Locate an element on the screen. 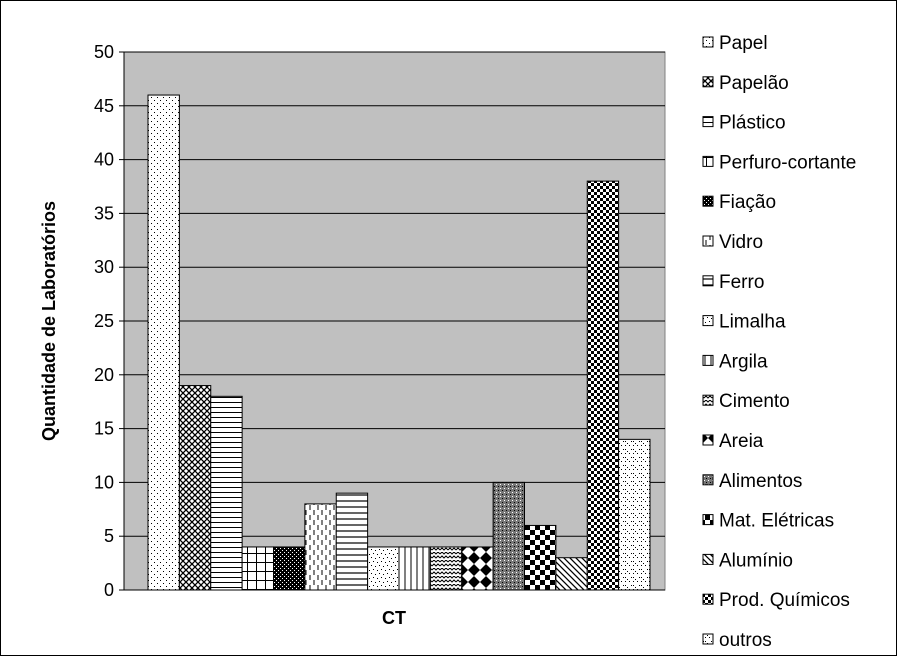 This screenshot has height=656, width=897. bar-plástico is located at coordinates (226, 493).